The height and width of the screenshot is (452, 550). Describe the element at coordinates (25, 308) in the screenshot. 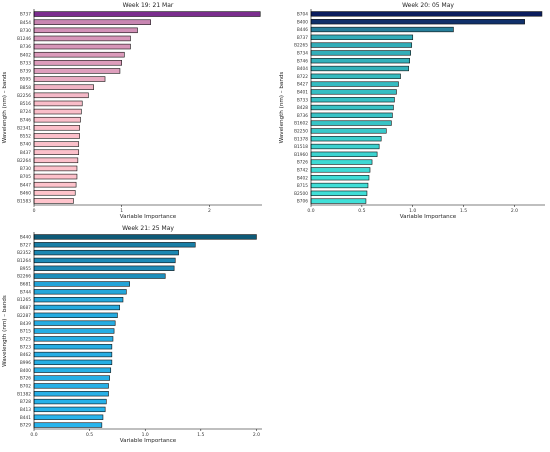

I see `category-label: B687` at that location.